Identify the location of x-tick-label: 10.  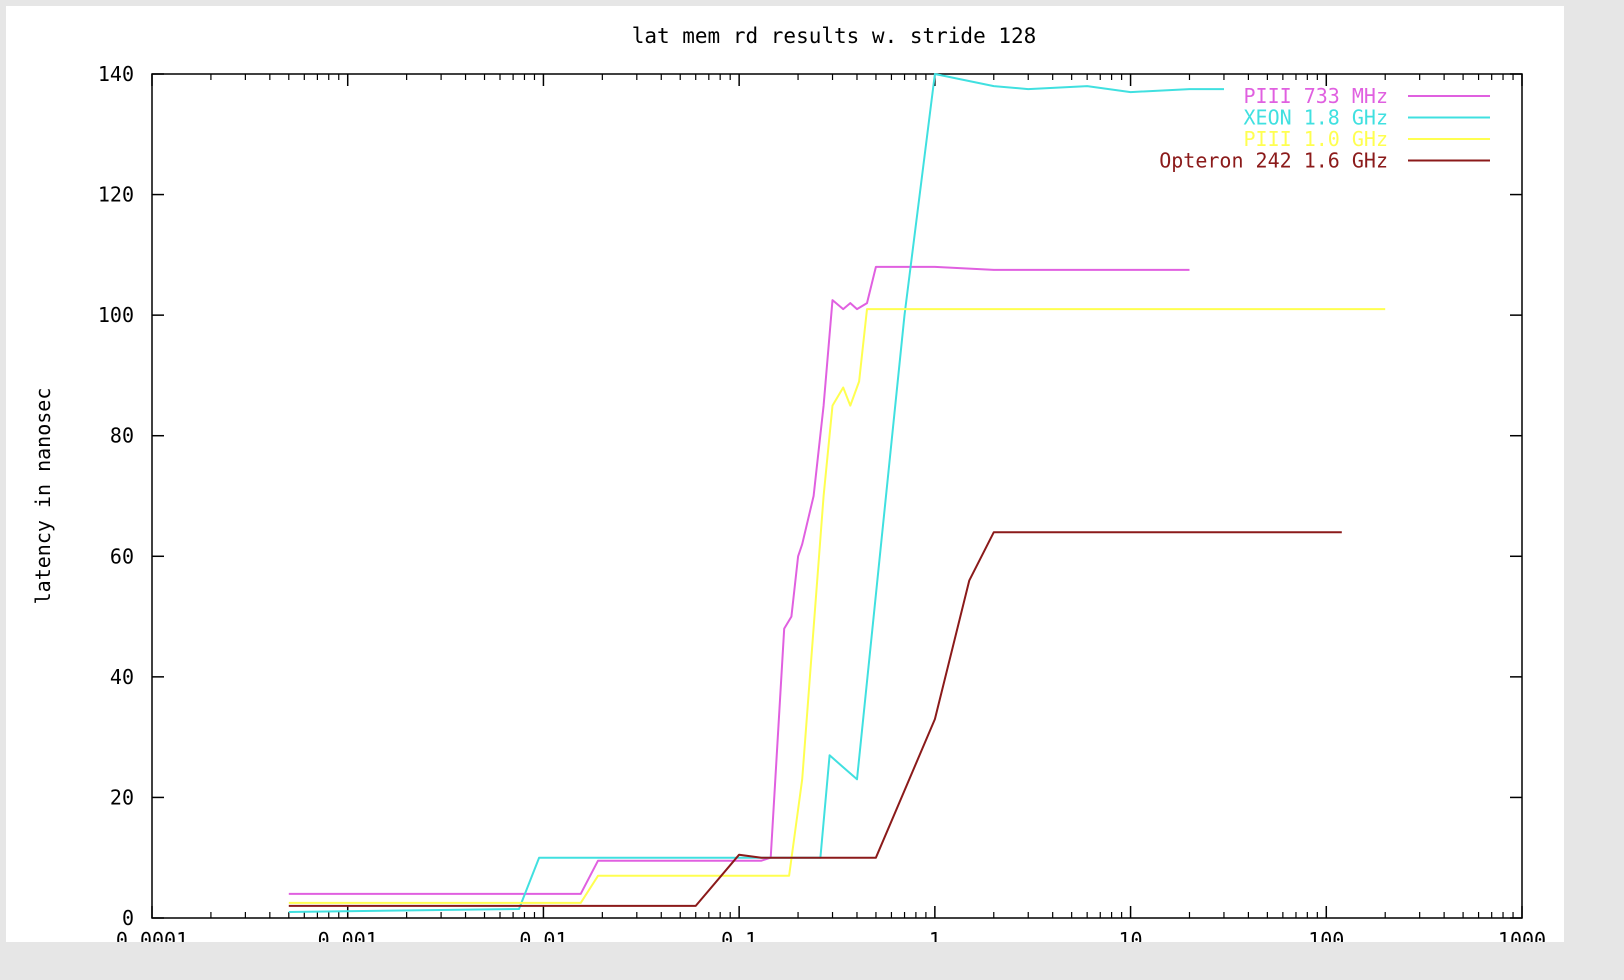
(1131, 935).